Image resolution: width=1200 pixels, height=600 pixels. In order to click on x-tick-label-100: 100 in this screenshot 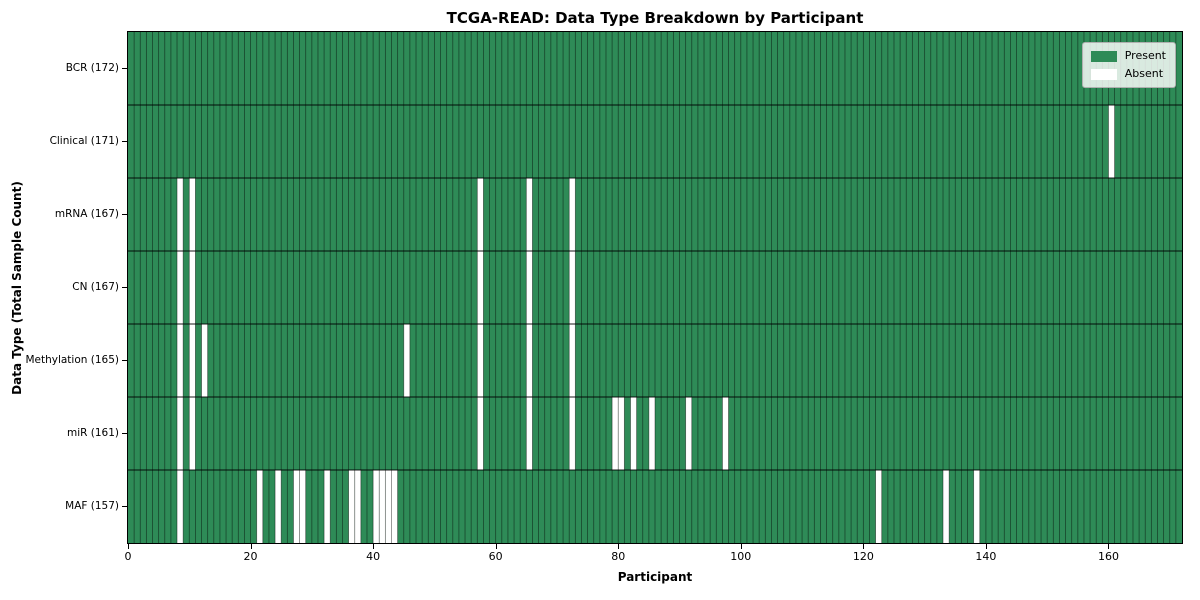, I will do `click(741, 556)`.